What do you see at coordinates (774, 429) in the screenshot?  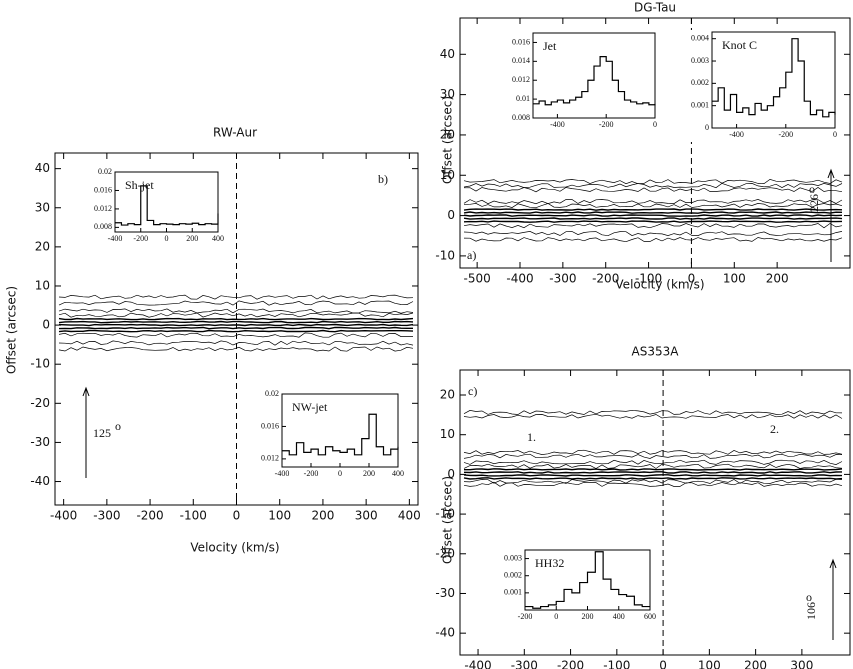 I see `annotation: 2.` at bounding box center [774, 429].